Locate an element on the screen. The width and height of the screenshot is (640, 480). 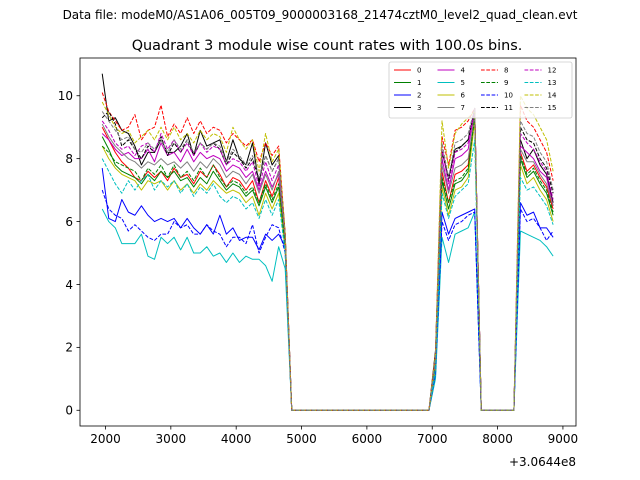
legend-label-10: 10 is located at coordinates (508, 96).